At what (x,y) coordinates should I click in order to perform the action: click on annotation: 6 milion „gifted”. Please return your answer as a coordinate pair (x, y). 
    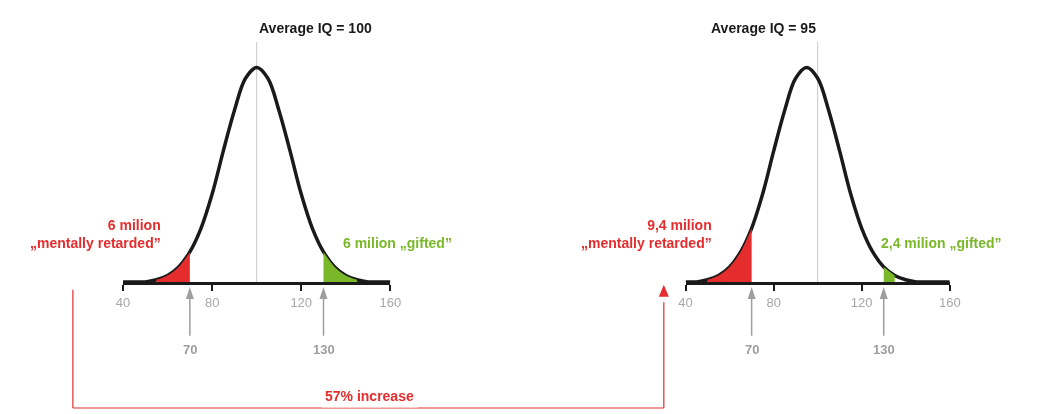
    Looking at the image, I should click on (397, 243).